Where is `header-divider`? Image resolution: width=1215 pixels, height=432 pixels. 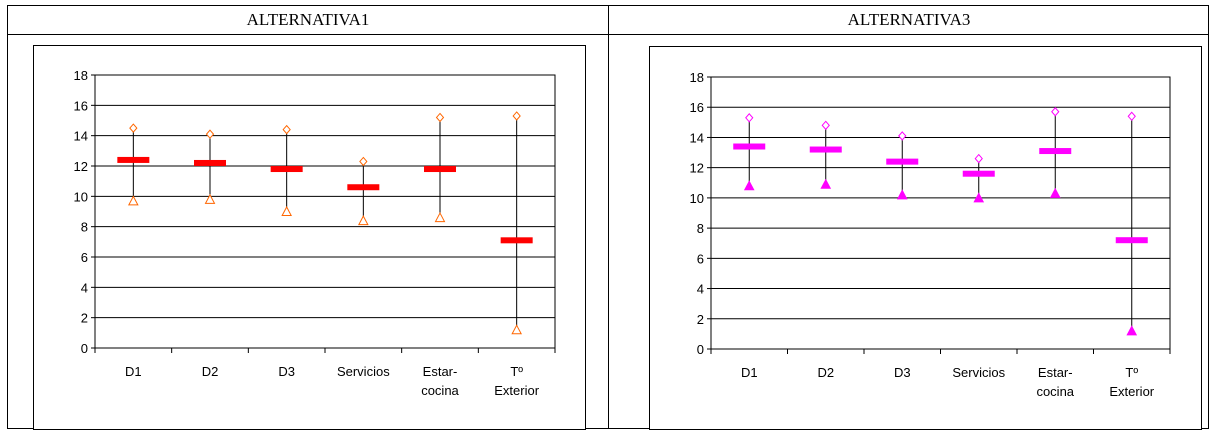 header-divider is located at coordinates (608, 34).